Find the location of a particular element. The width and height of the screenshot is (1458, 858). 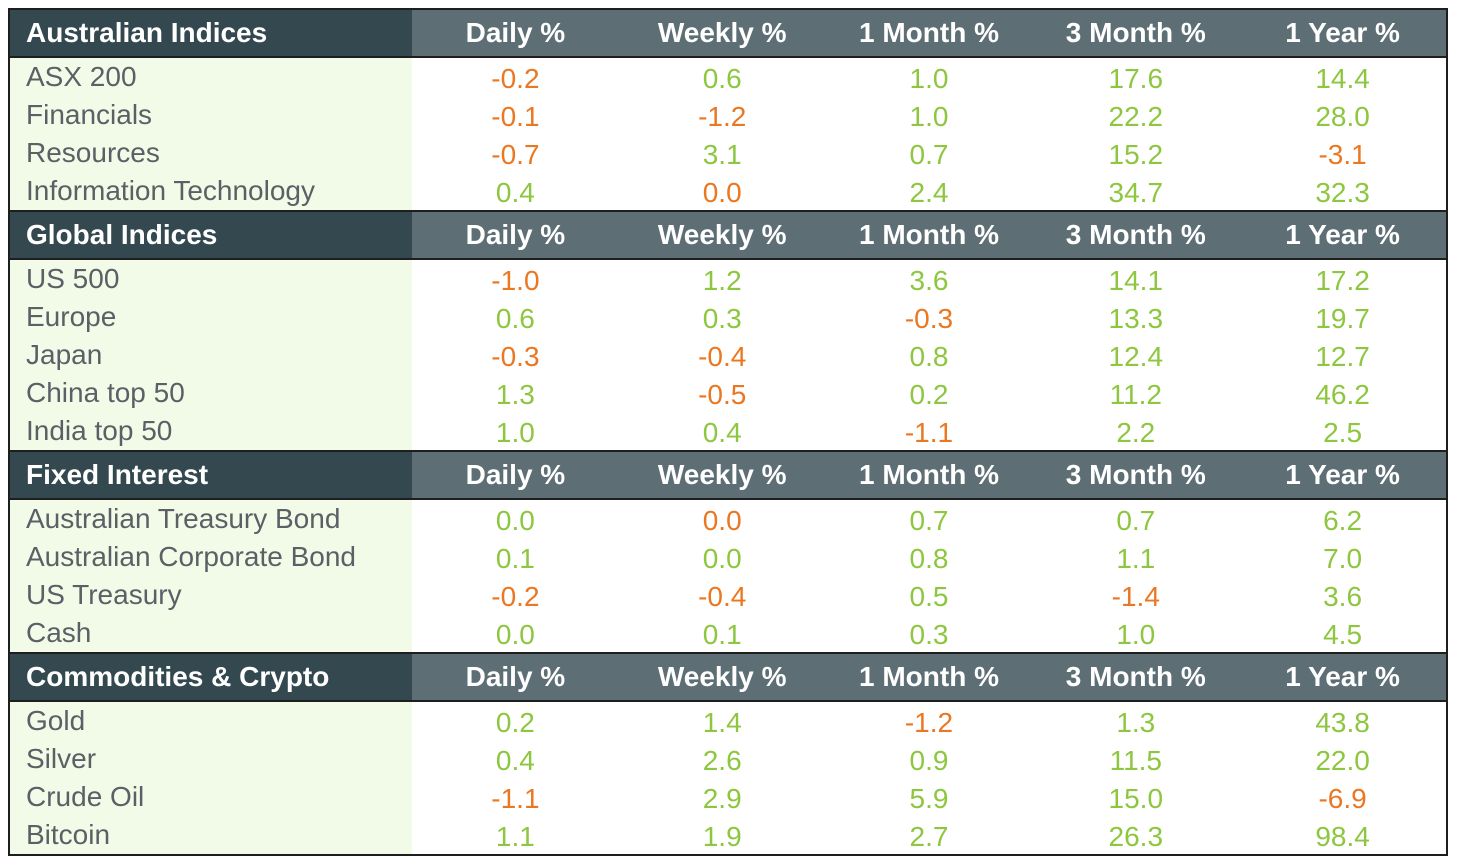

row-label: Australian Treasury Bond is located at coordinates (211, 519).